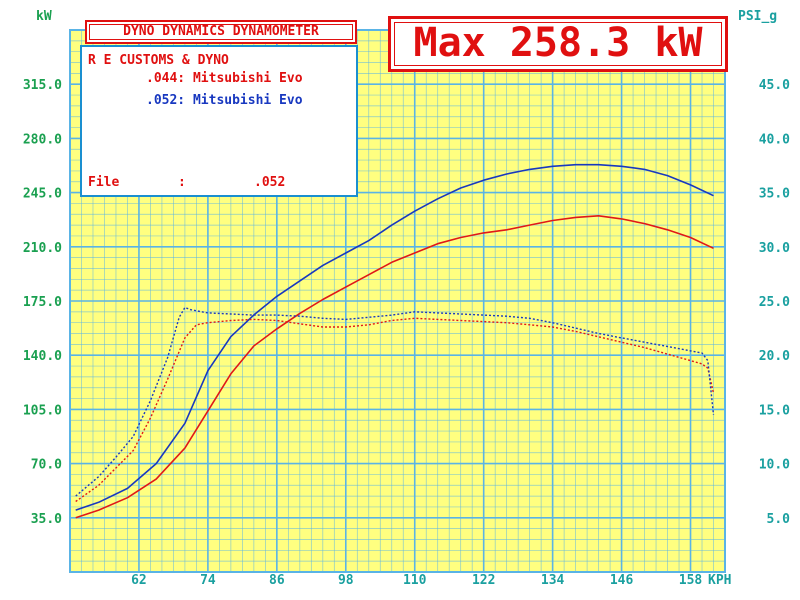  Describe the element at coordinates (774, 194) in the screenshot. I see `right-tick-label: 35.0` at that location.